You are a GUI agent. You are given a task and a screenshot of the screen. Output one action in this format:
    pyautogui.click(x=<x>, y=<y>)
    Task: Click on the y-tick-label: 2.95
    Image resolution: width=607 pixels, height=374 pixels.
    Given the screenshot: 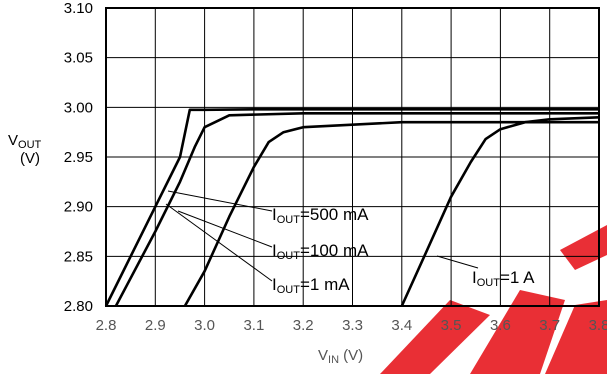 What is the action you would take?
    pyautogui.click(x=78, y=157)
    